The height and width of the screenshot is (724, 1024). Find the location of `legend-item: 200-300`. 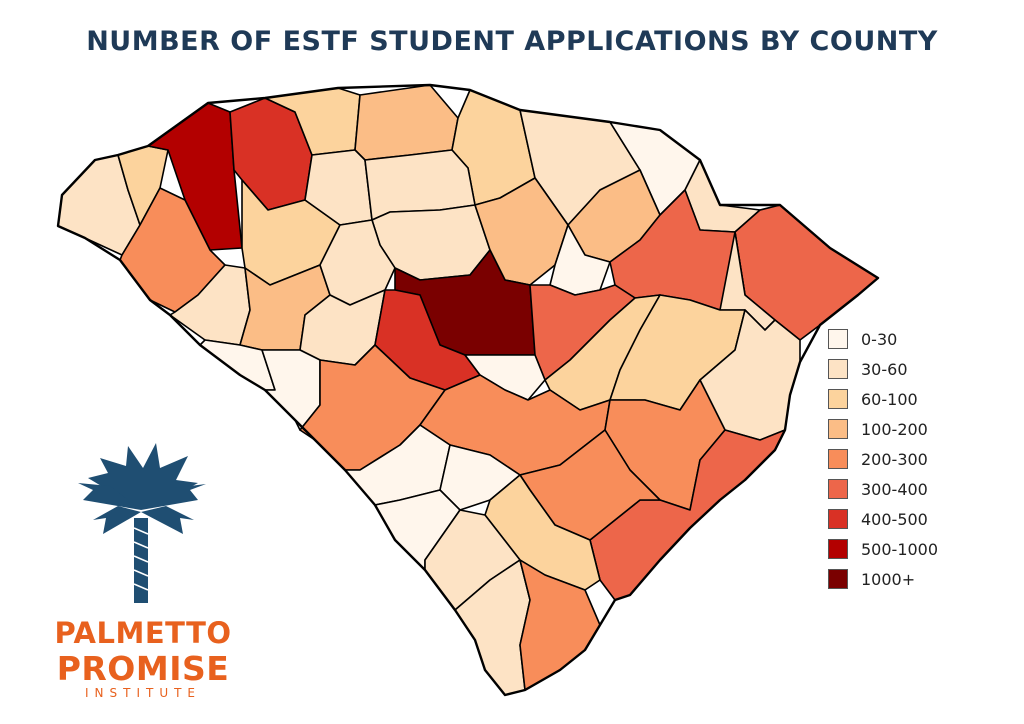

legend-item: 200-300 is located at coordinates (883, 459).